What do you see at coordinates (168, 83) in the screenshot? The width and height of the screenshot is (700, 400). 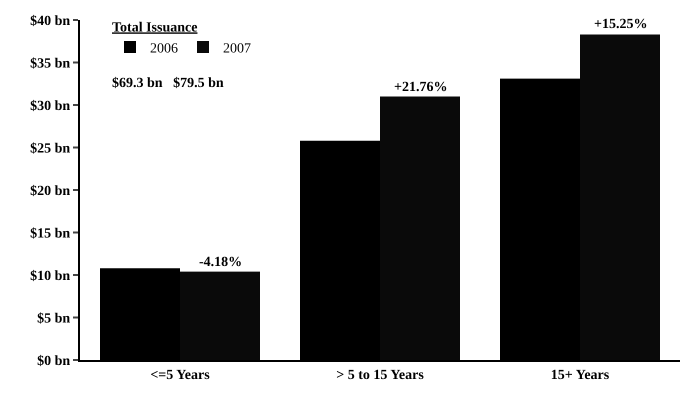 I see `annotation: $69.3 bn $79.5 bn` at bounding box center [168, 83].